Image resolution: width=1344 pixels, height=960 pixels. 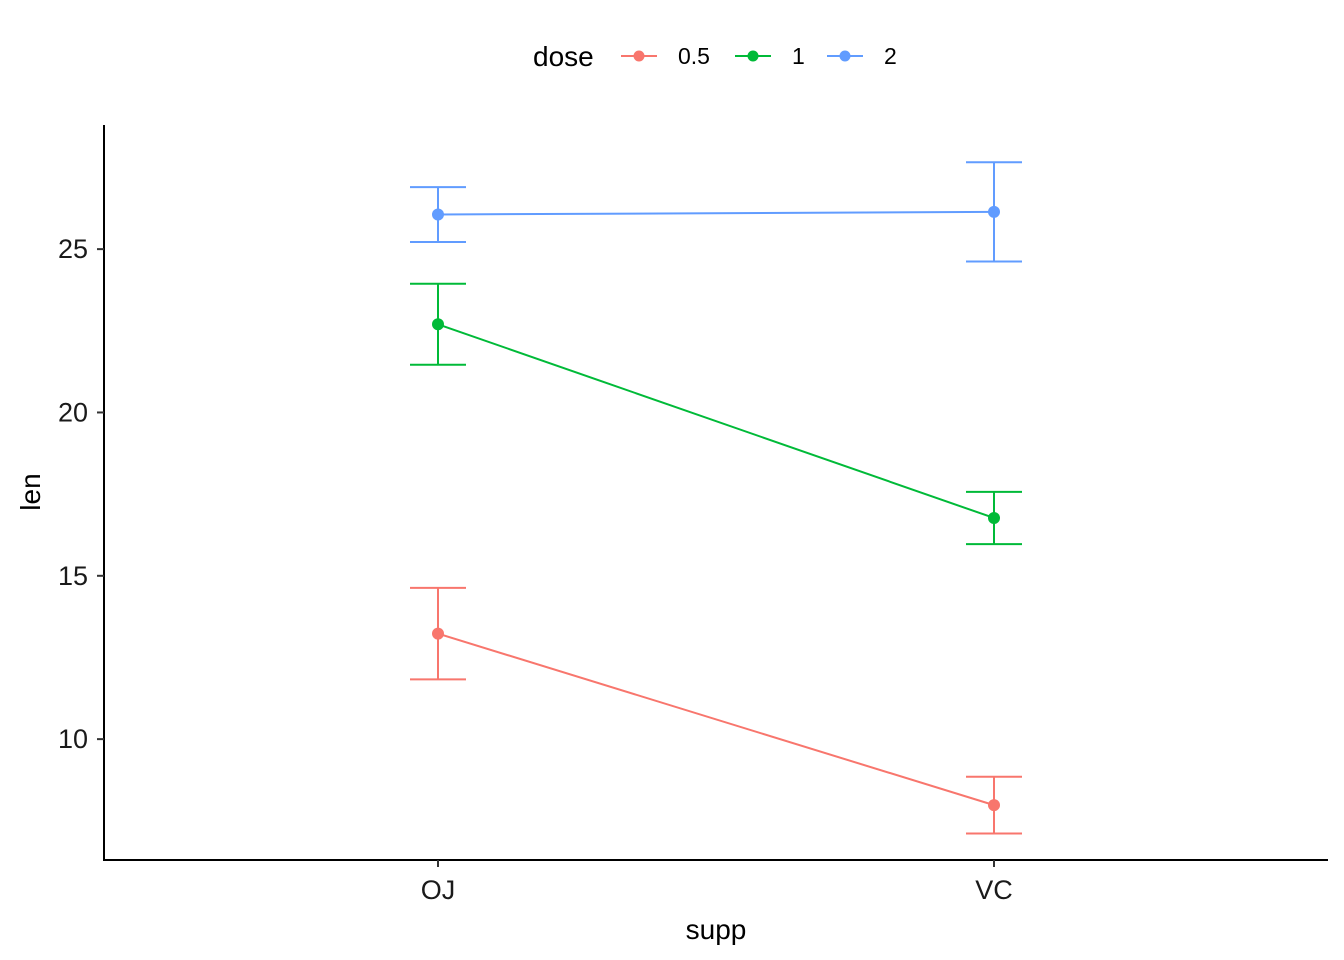 What do you see at coordinates (770, 56) in the screenshot?
I see `legend-item: 1` at bounding box center [770, 56].